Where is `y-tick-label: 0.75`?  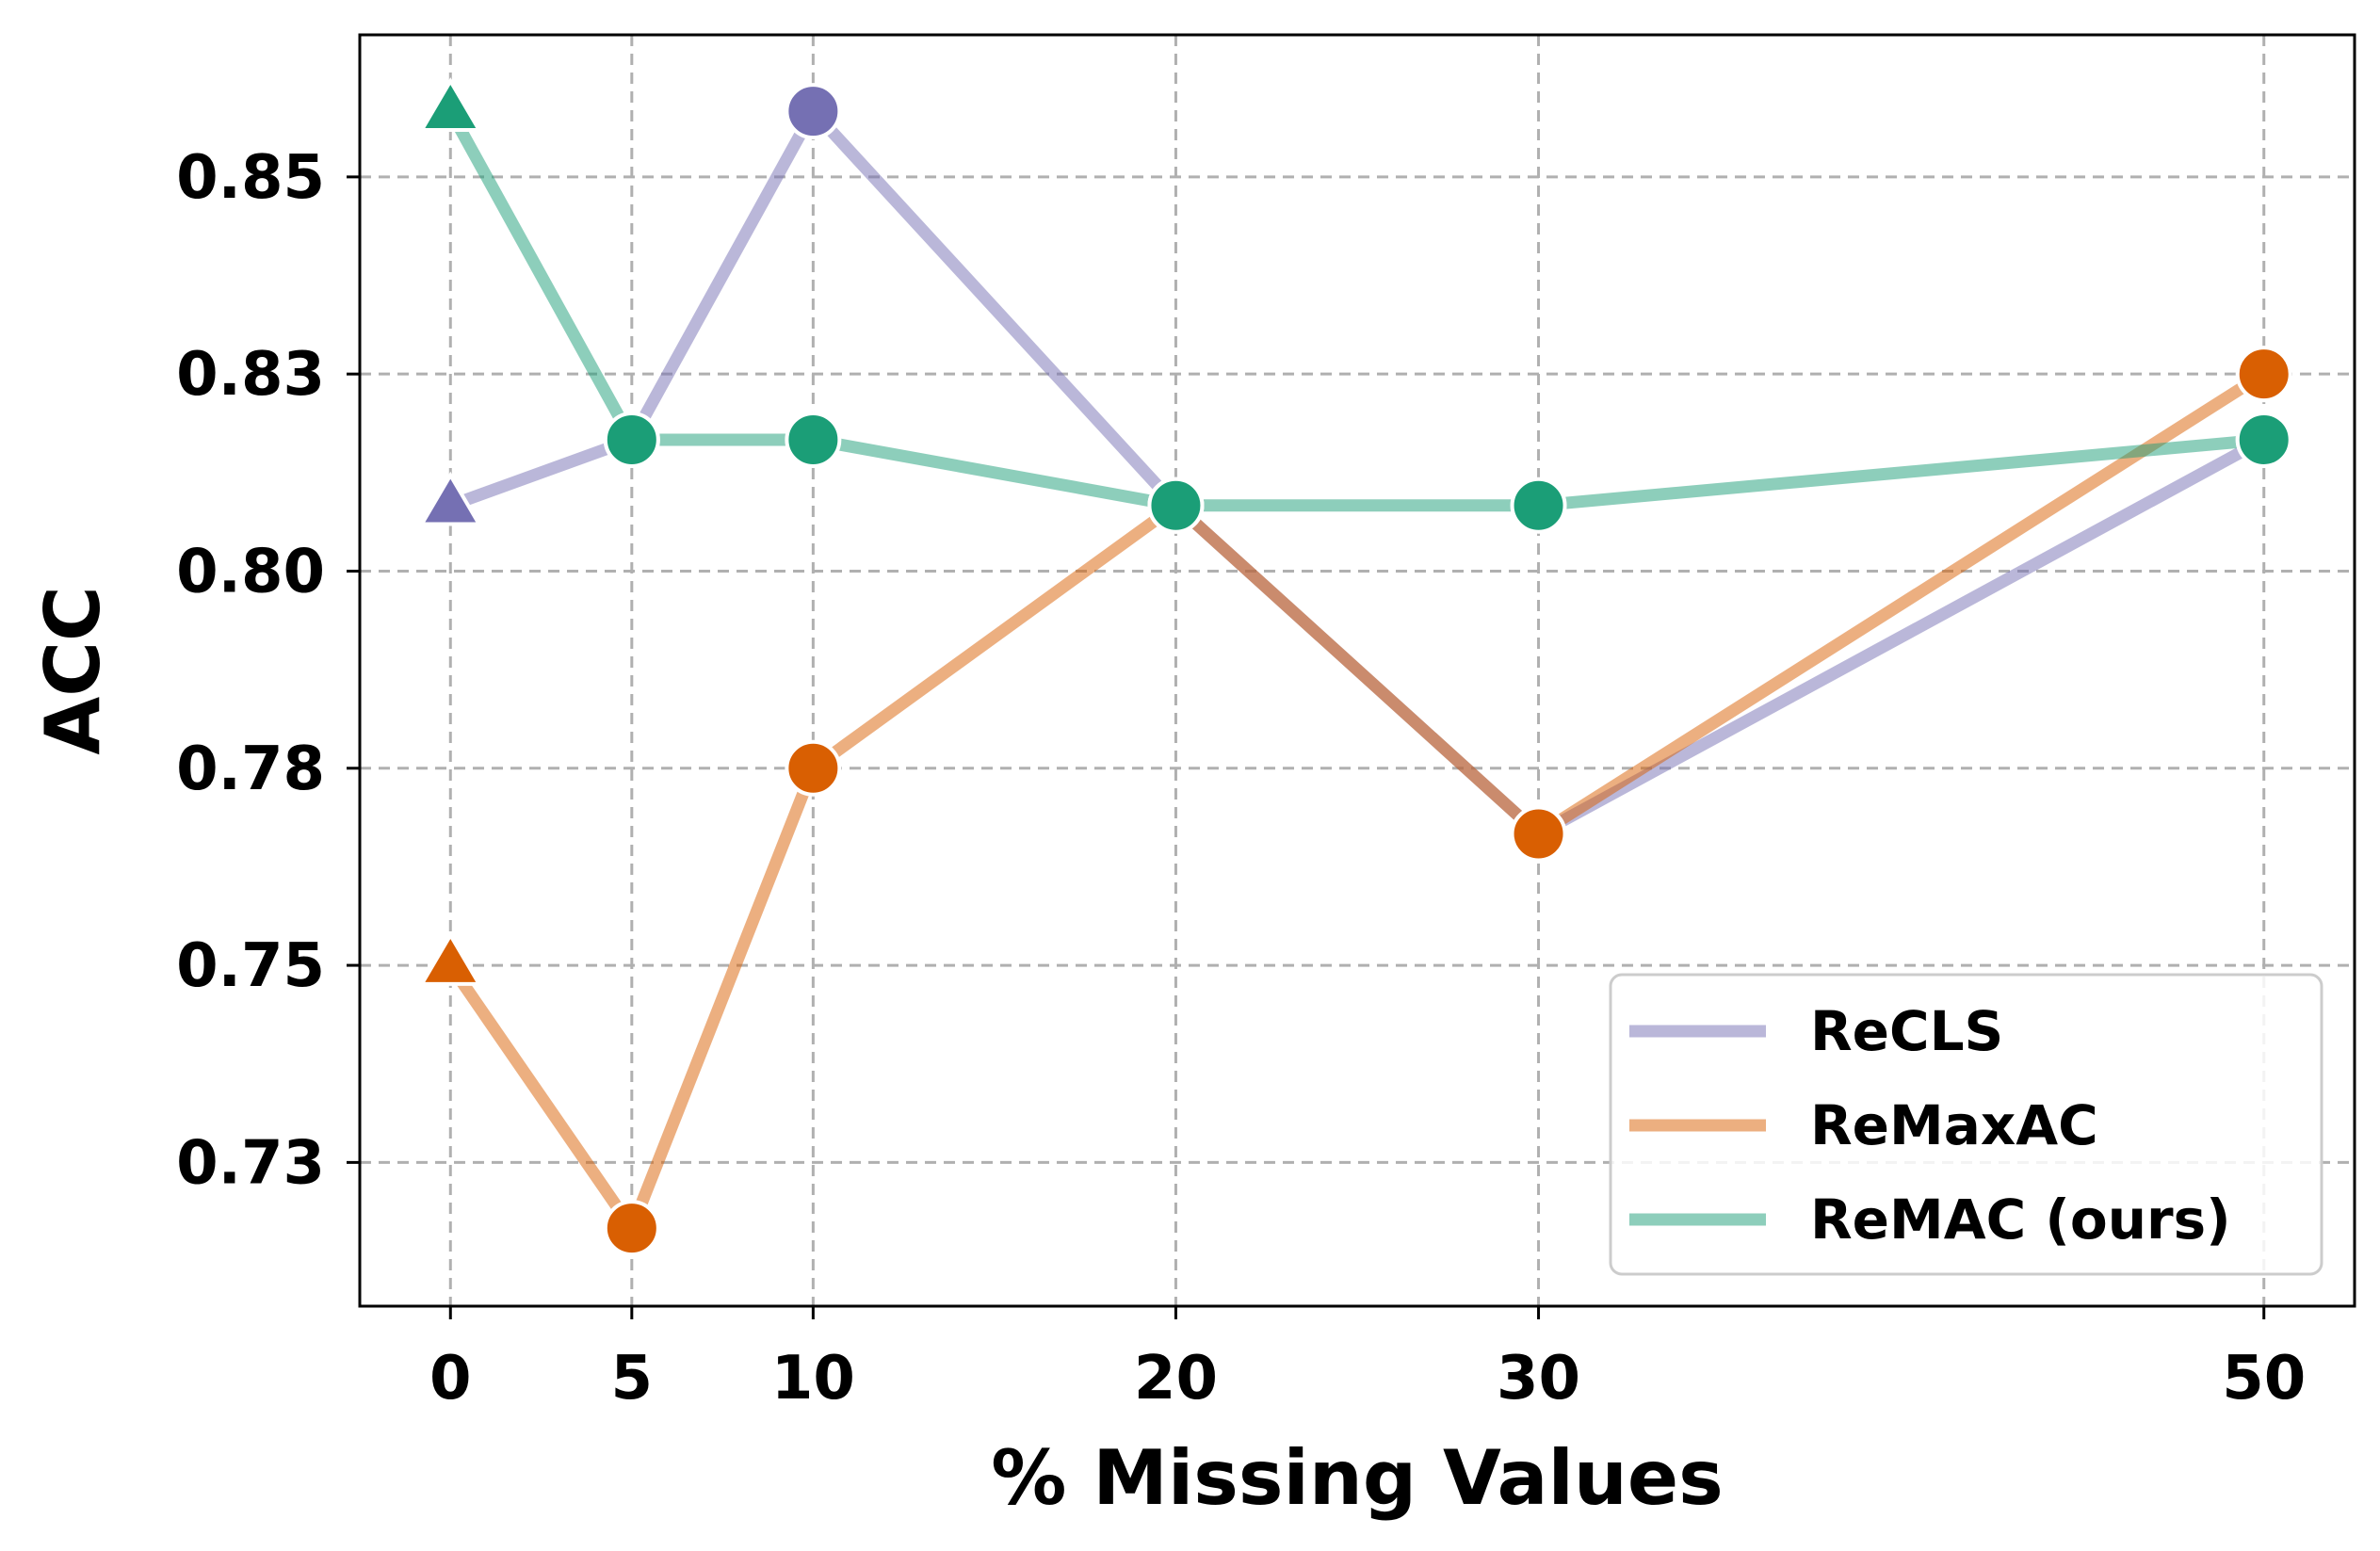
y-tick-label: 0.75 is located at coordinates (251, 966).